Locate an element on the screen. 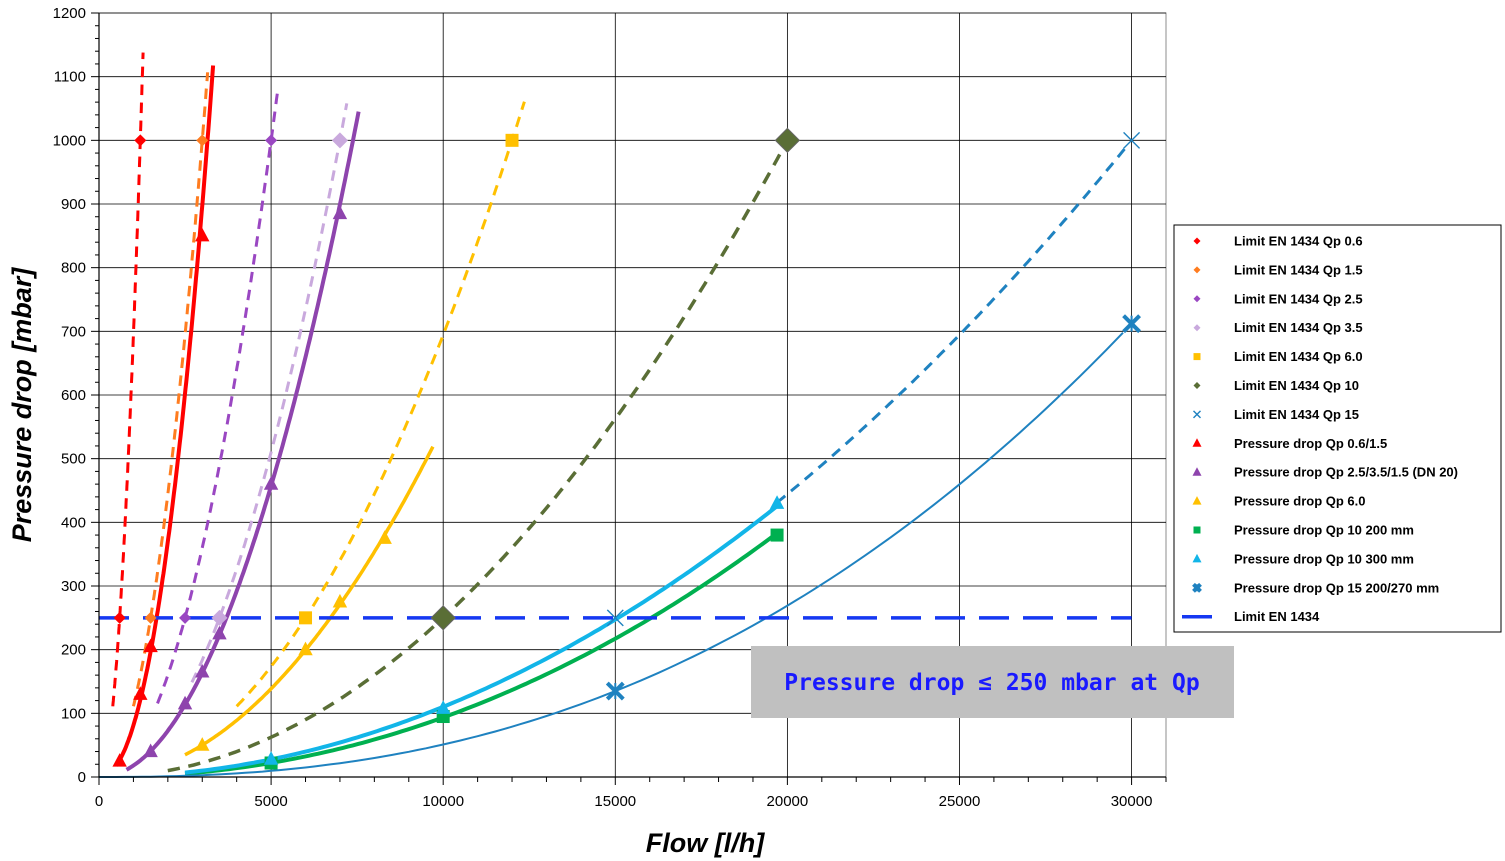 The width and height of the screenshot is (1505, 861). legend-item: Pressure drop Qp 10 200 mm is located at coordinates (1303, 530).